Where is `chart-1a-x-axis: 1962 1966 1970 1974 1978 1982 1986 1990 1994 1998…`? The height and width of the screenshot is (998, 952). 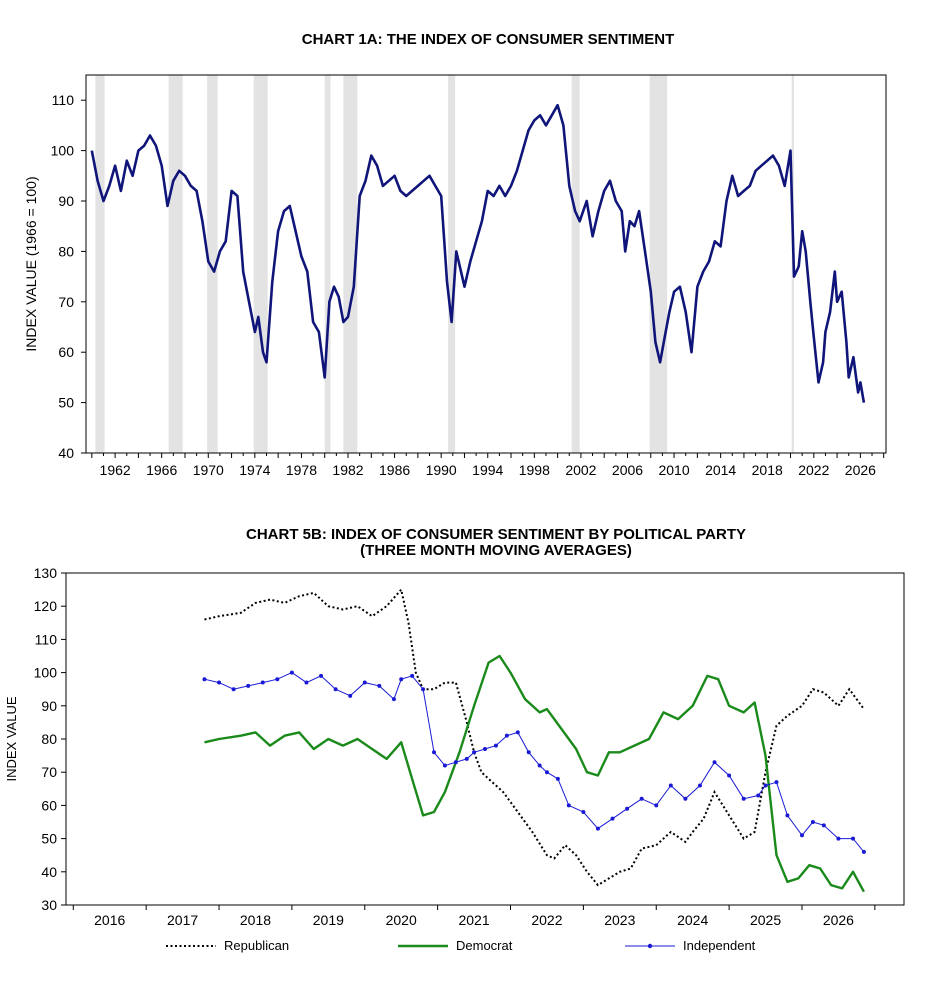 chart-1a-x-axis: 1962 1966 1970 1974 1978 1982 1986 1990 1994 1998… is located at coordinates (488, 465).